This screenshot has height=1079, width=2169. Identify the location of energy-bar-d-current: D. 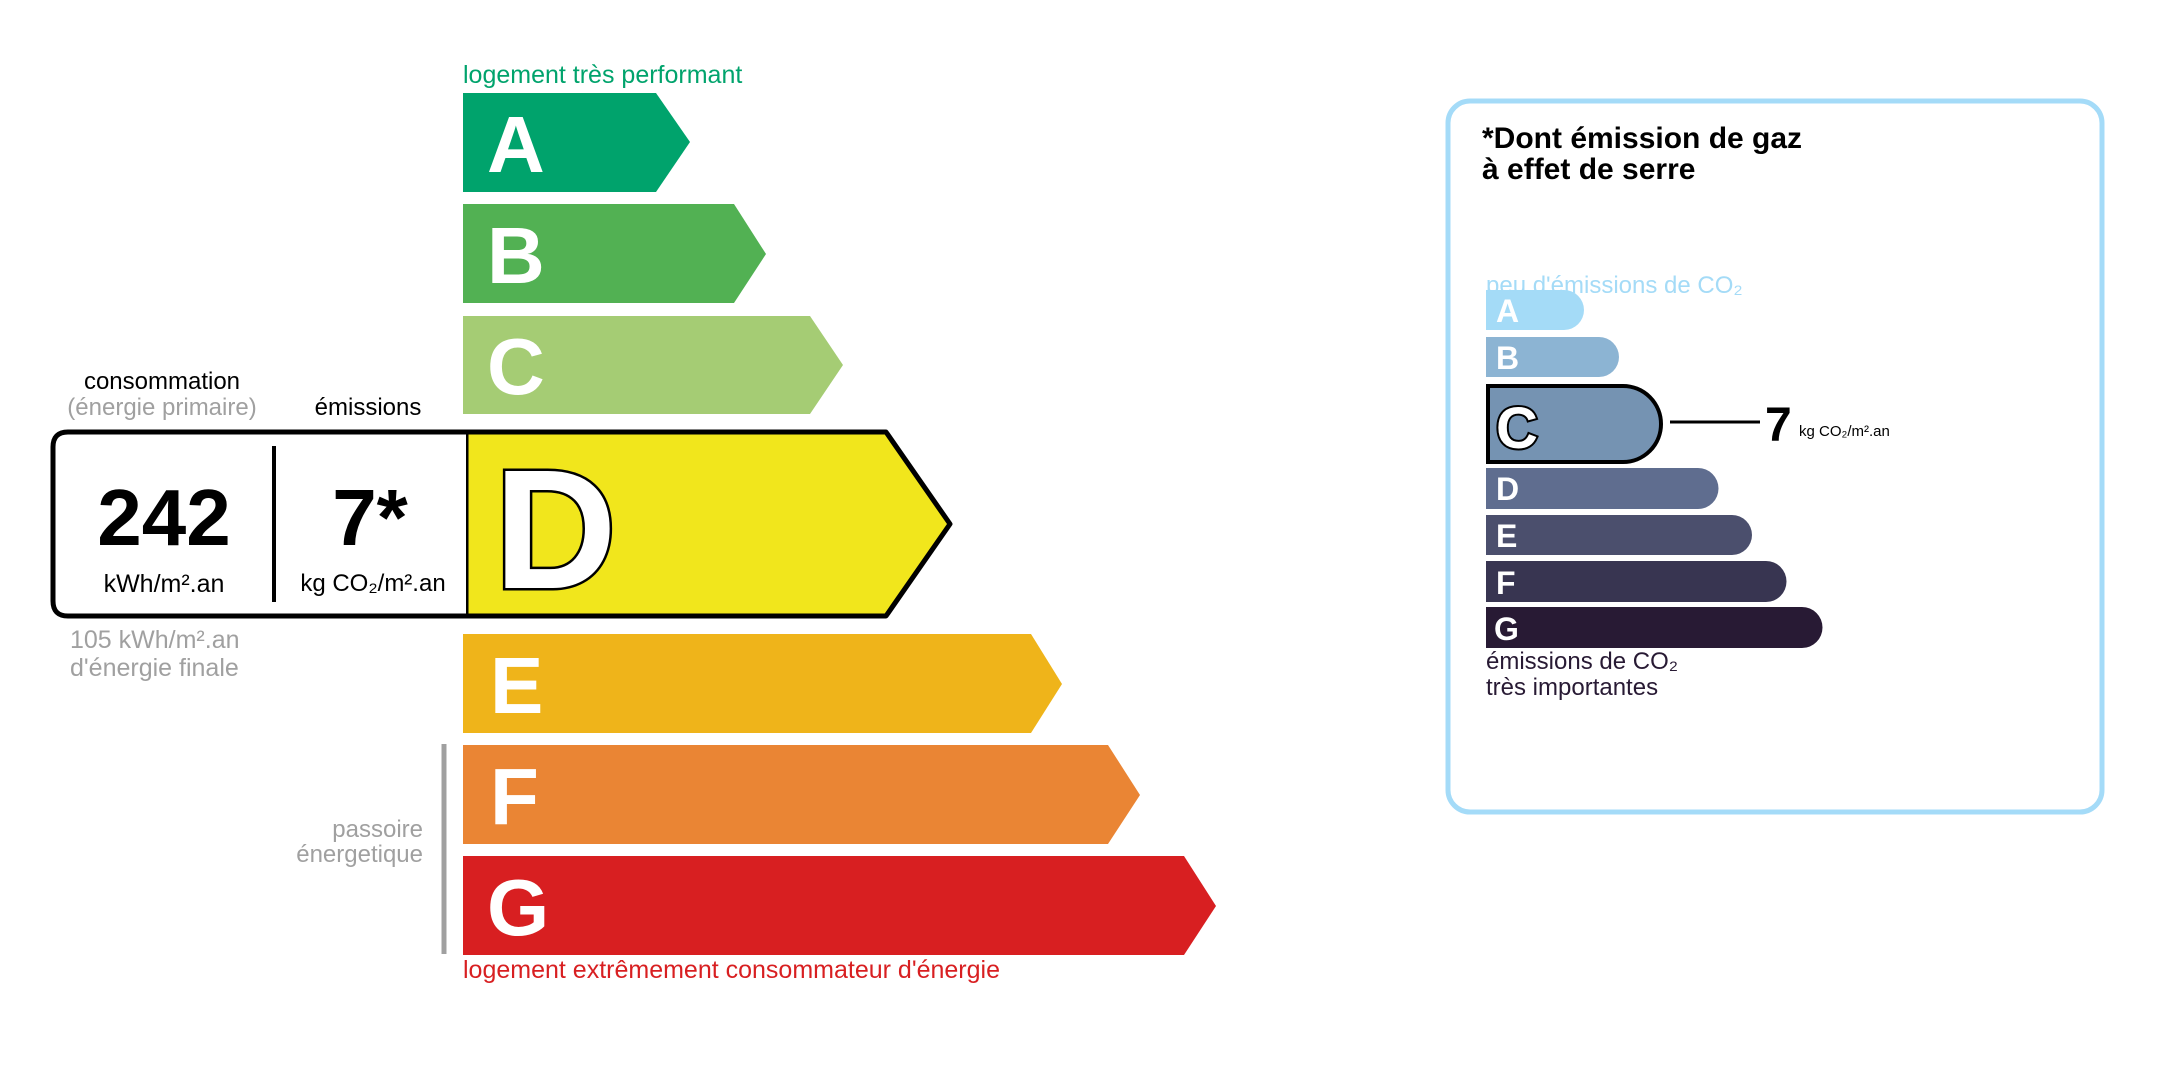
(501, 528).